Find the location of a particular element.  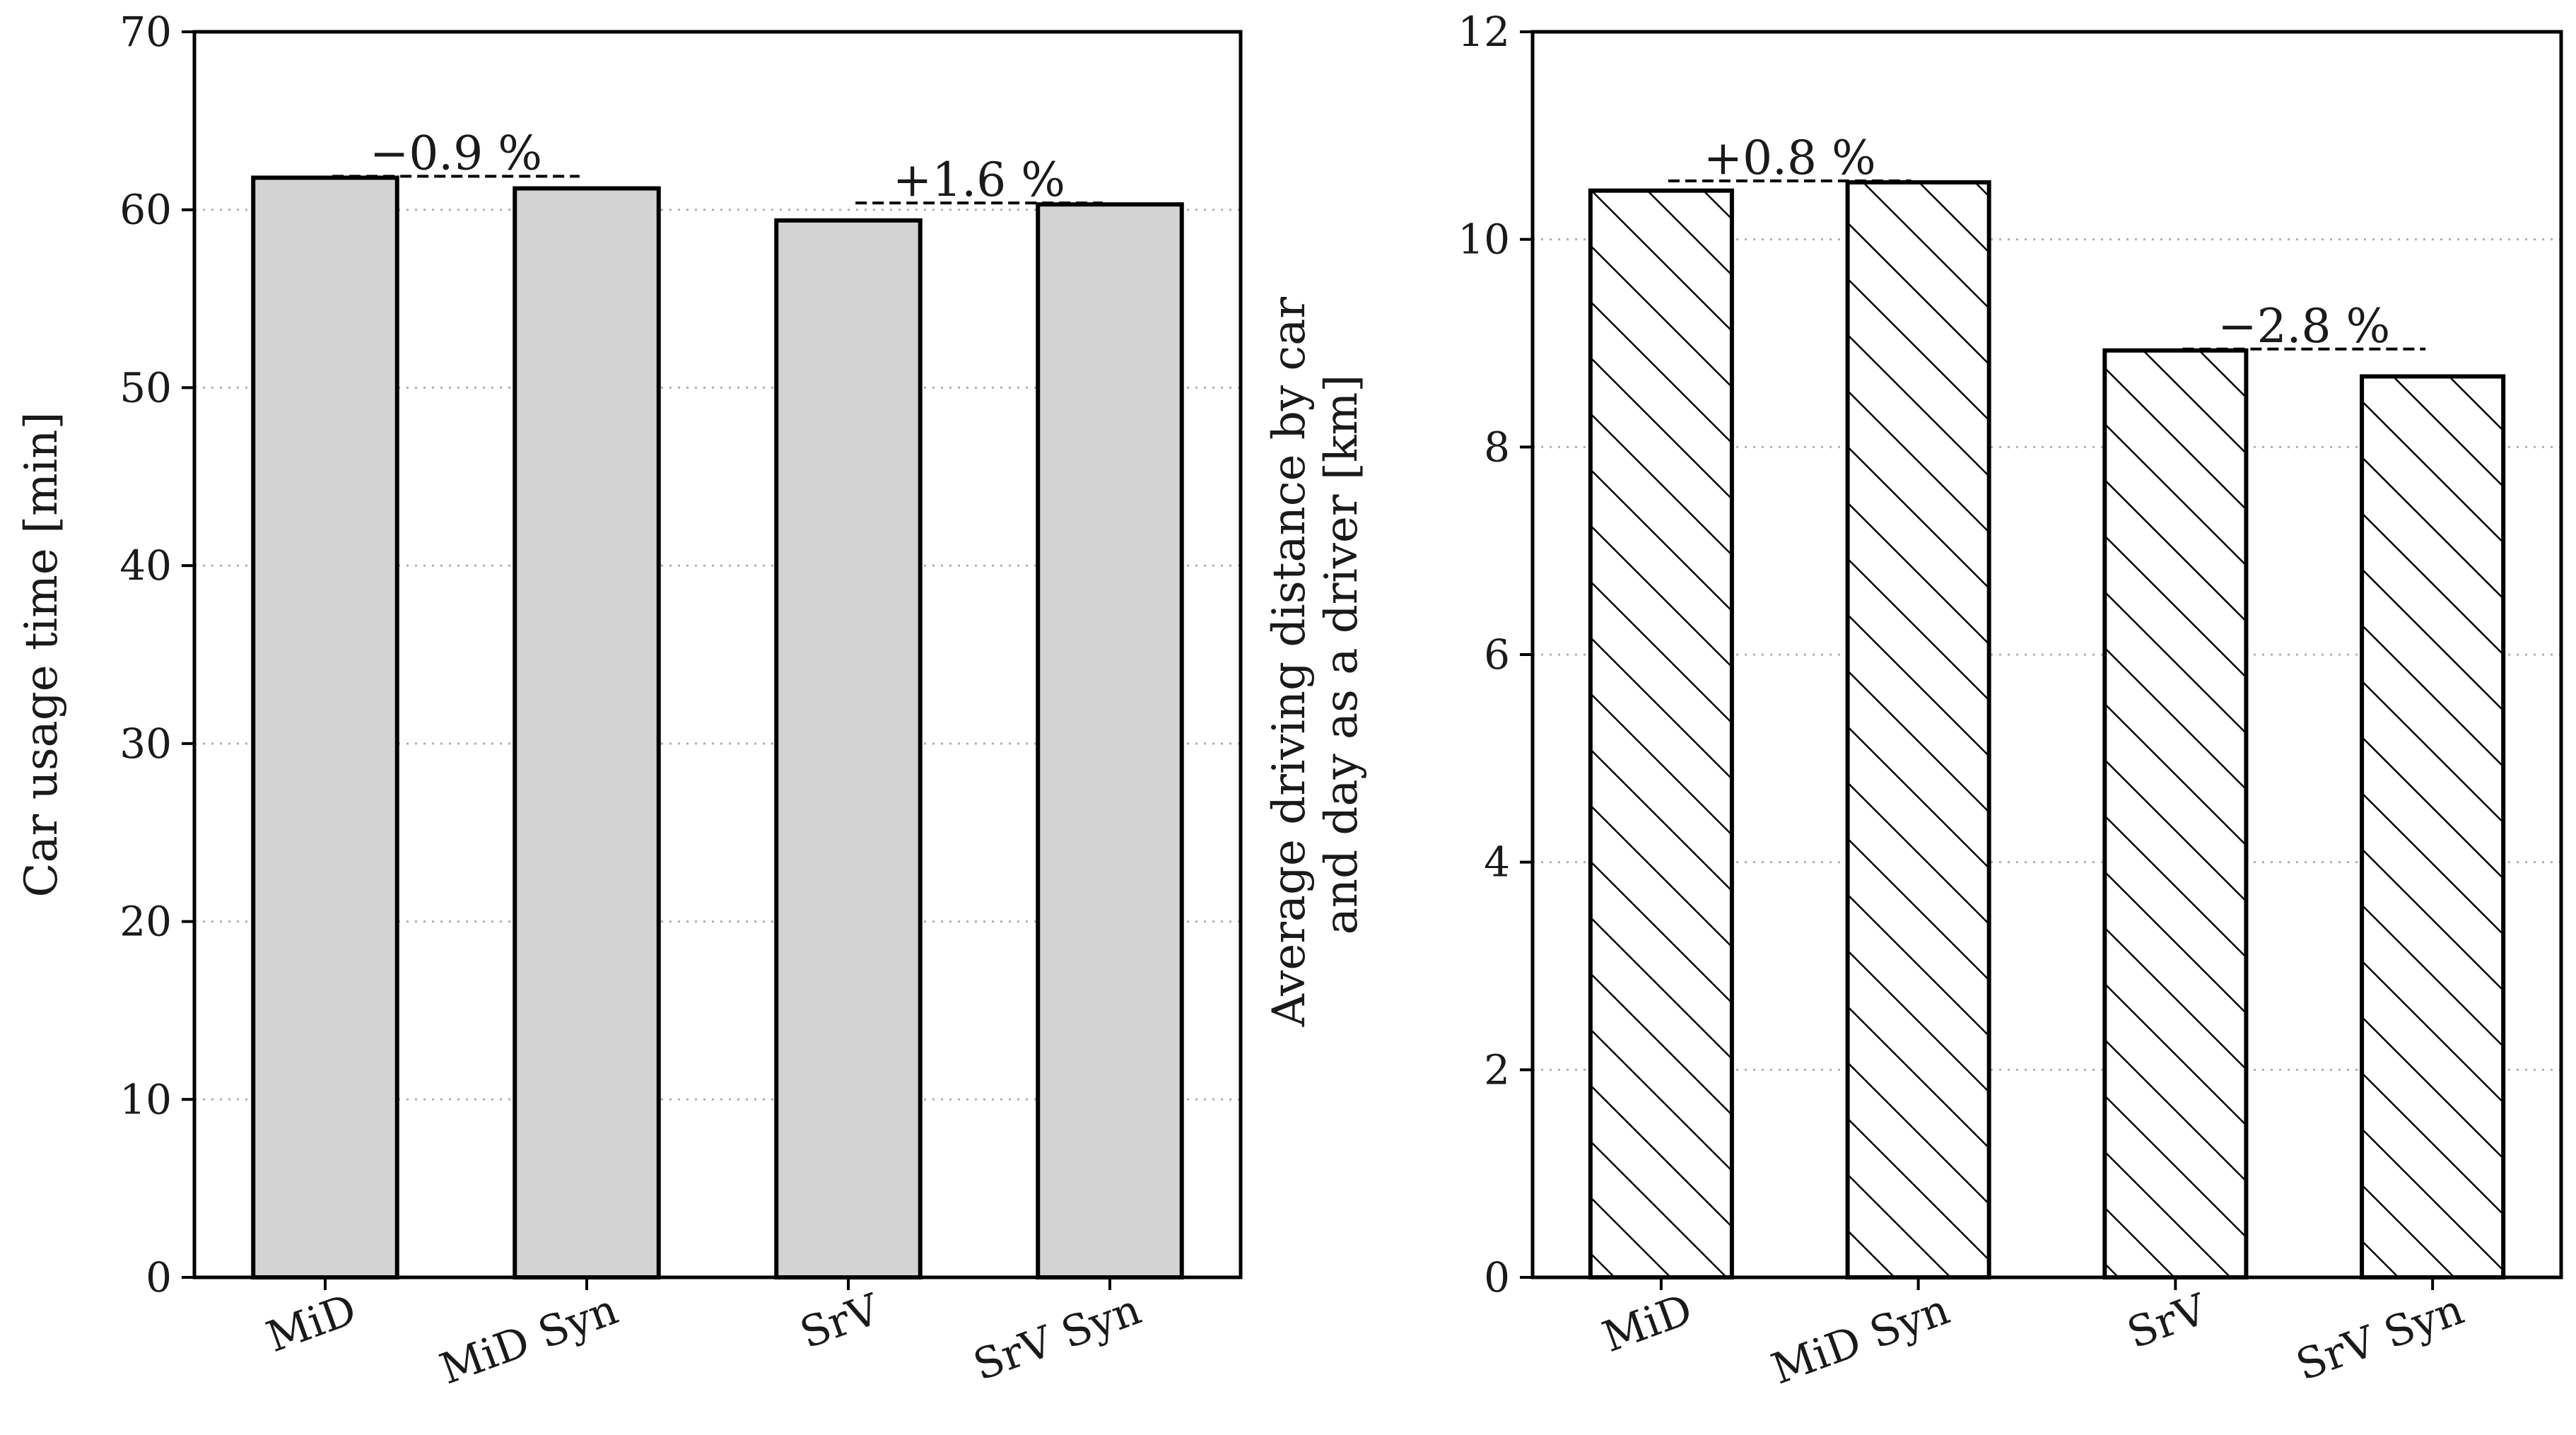

right-y-tick-label: 6 is located at coordinates (1497, 655).